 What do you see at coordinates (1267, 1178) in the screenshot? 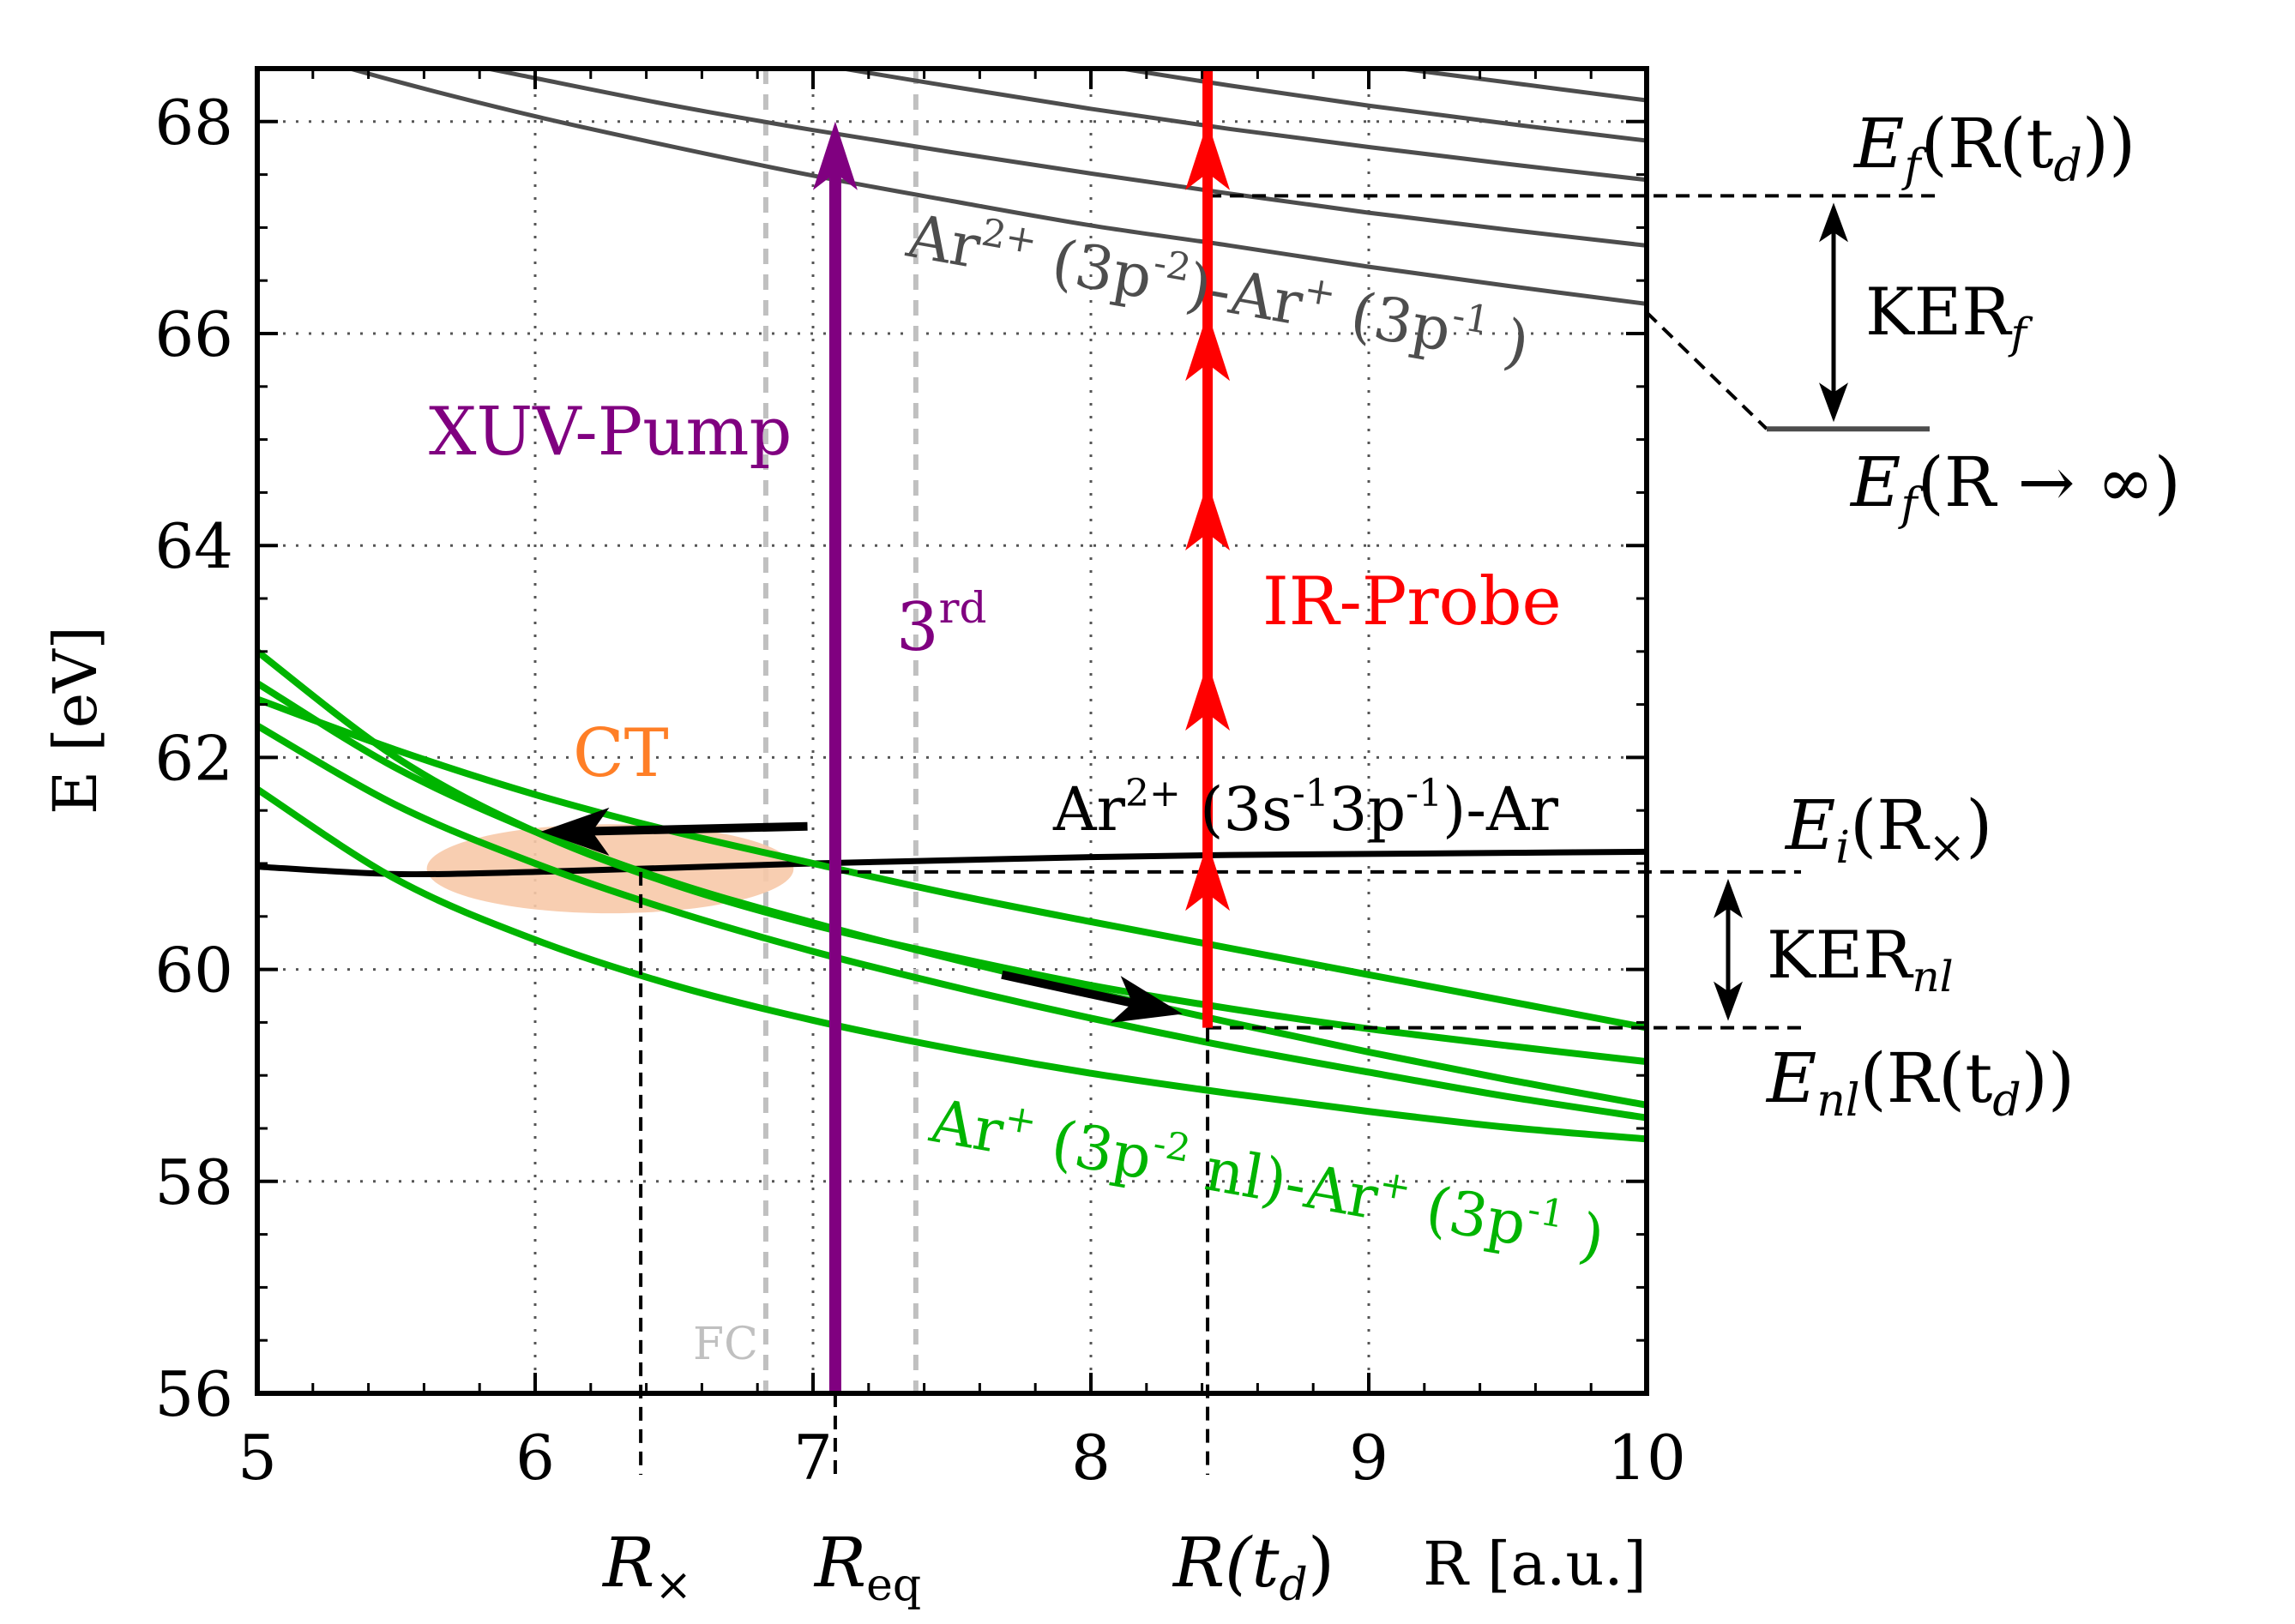
I see `cation-curve-label: Ar+ (3p-2 nl)-Ar+ (3p-1 )` at bounding box center [1267, 1178].